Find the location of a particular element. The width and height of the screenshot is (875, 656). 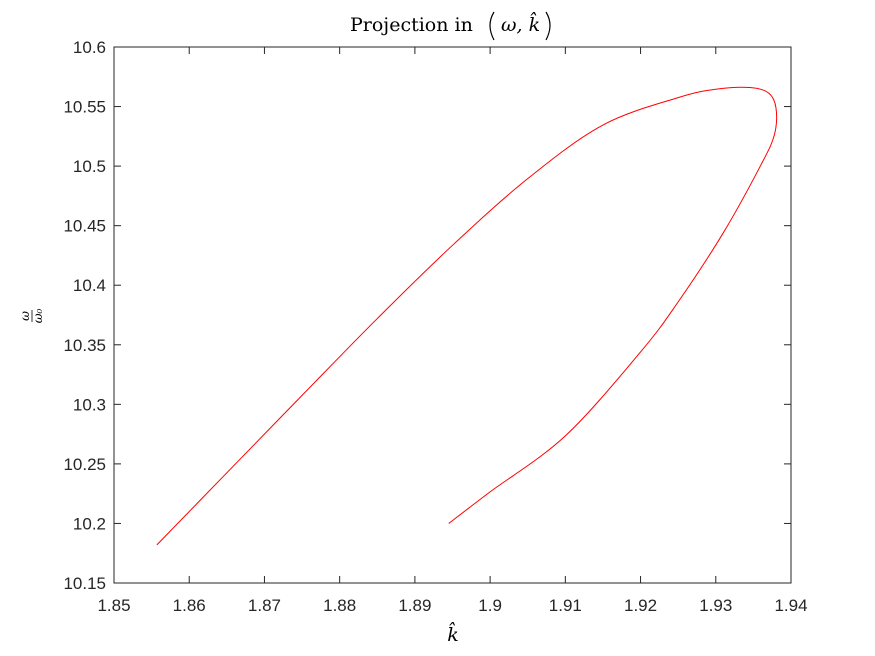

y-tick-label: 10.35 is located at coordinates (84, 345).